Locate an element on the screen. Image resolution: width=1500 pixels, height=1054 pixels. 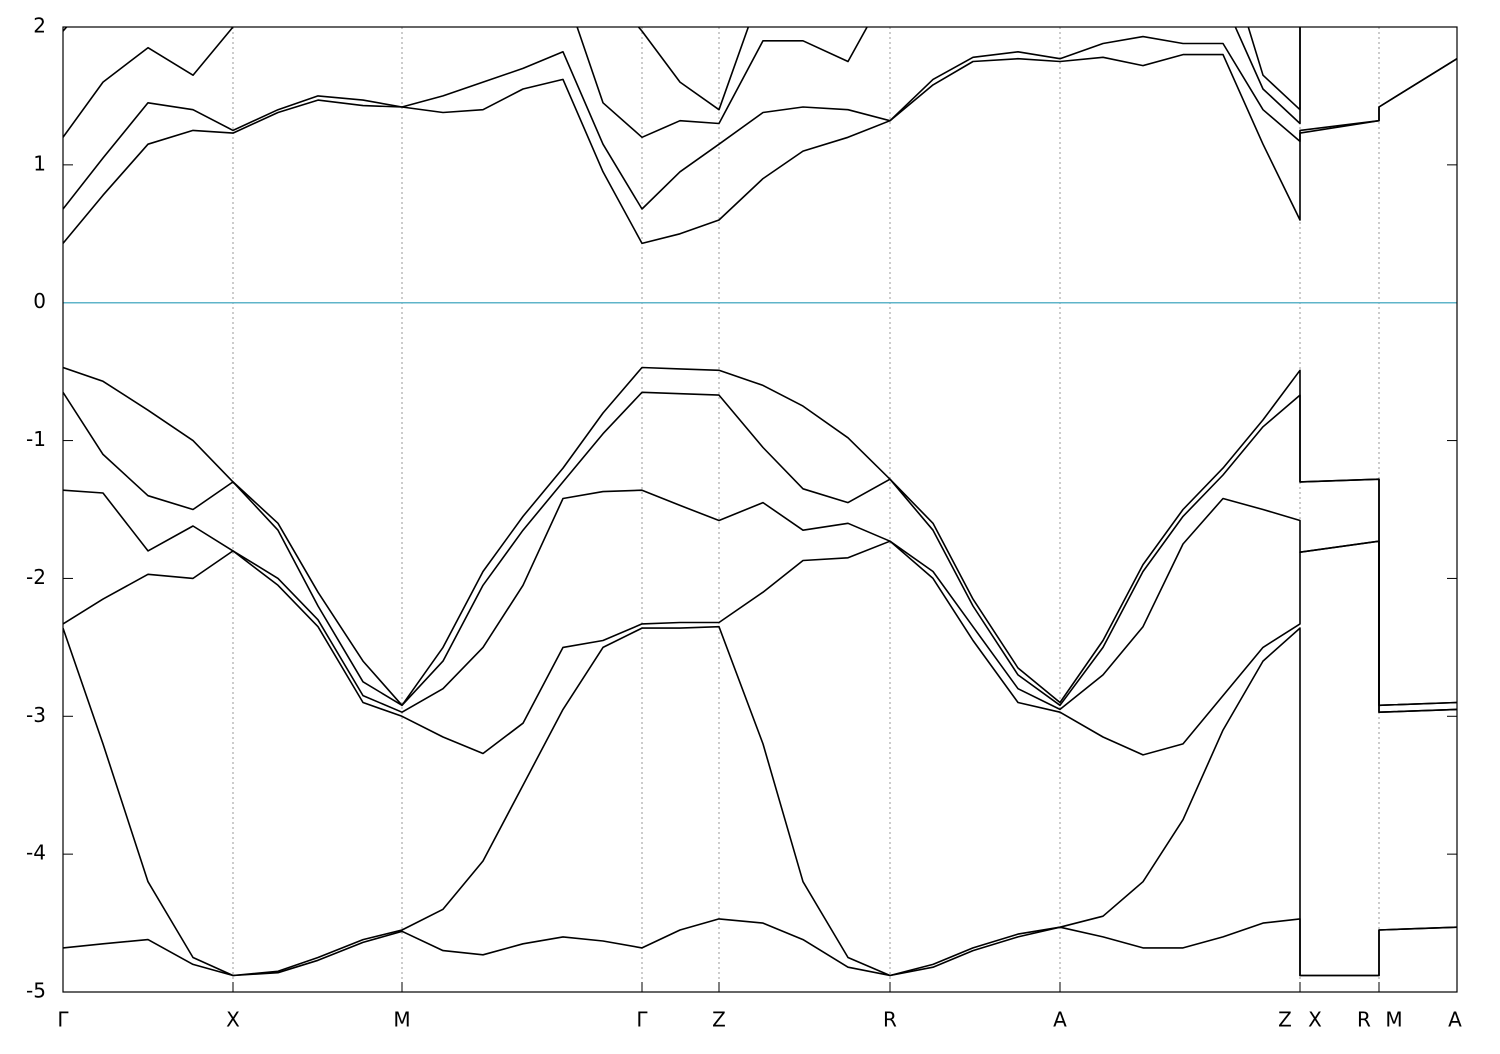
y-tick-label: -5 is located at coordinates (36, 991).